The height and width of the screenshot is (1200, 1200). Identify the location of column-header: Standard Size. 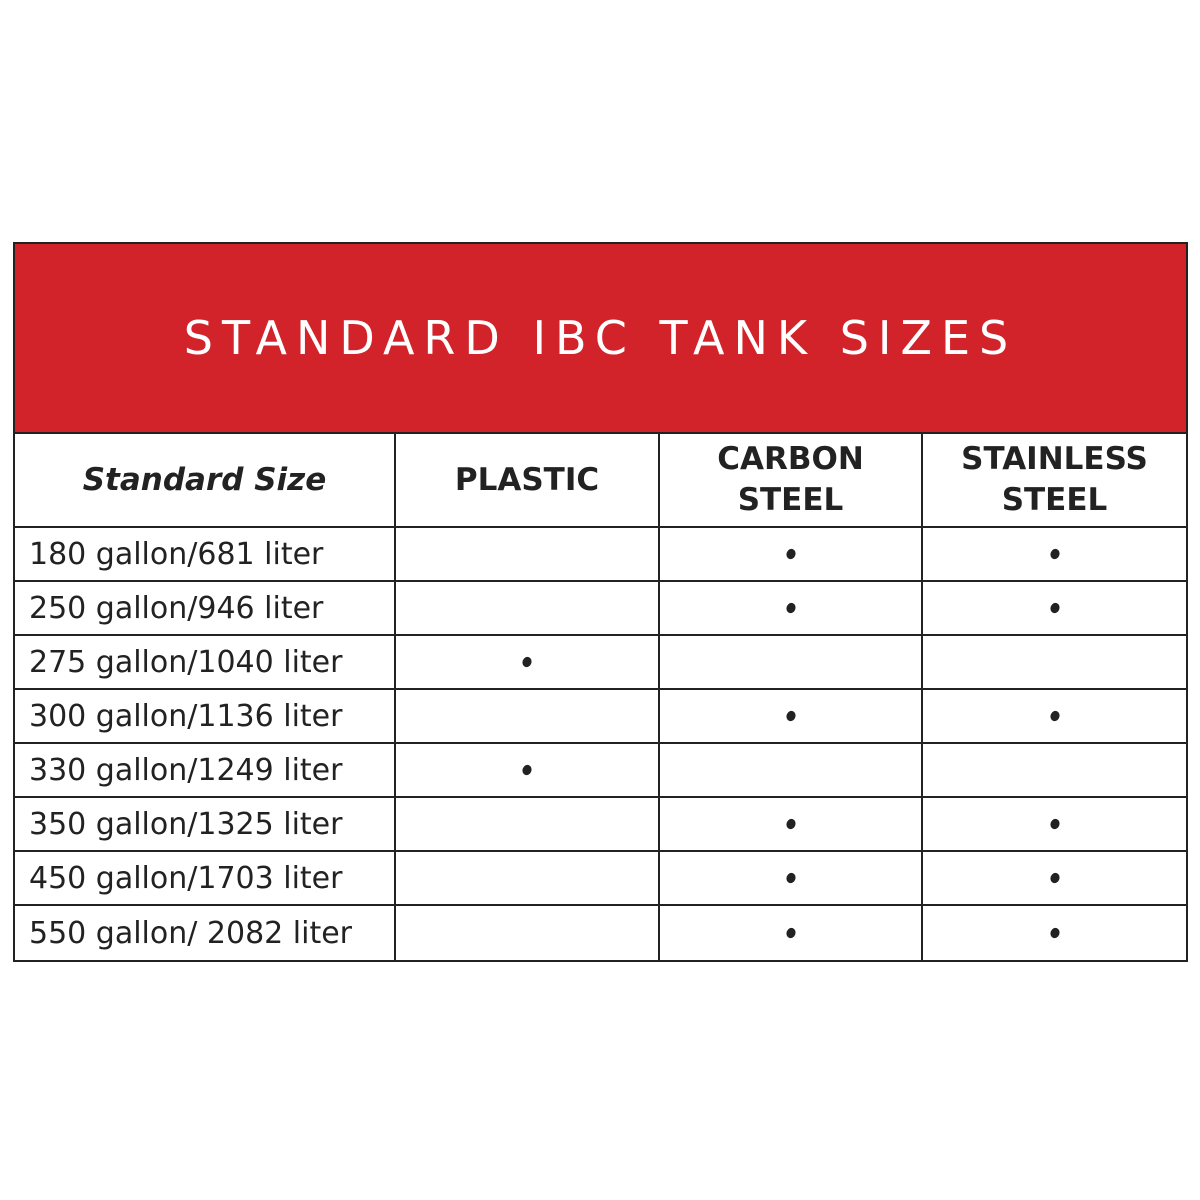
(205, 481).